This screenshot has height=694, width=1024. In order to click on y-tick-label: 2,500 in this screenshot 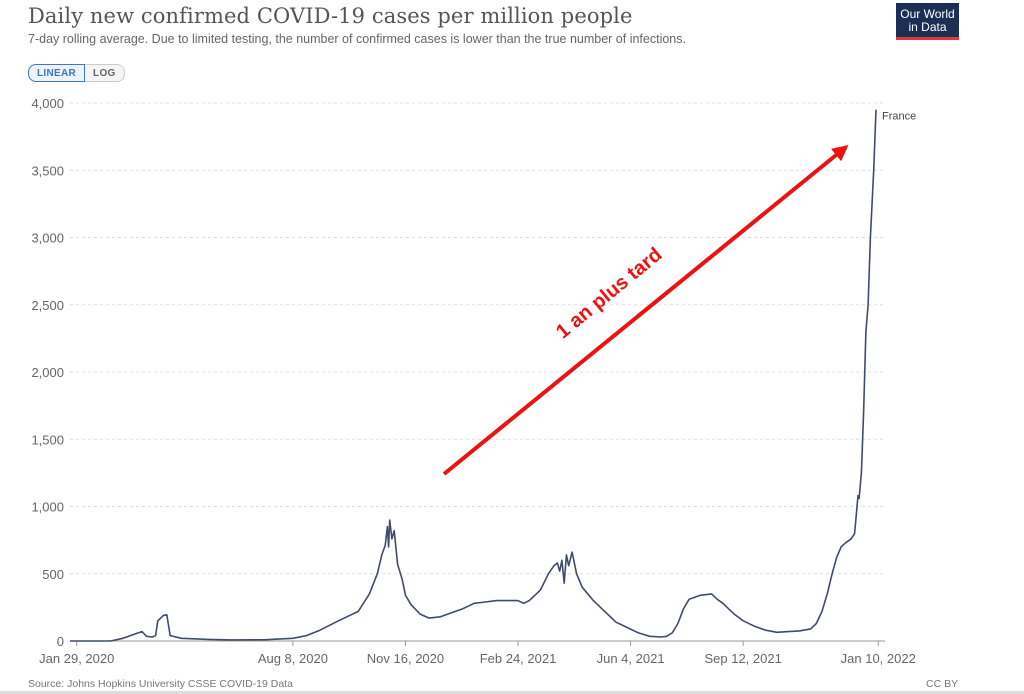, I will do `click(47, 305)`.